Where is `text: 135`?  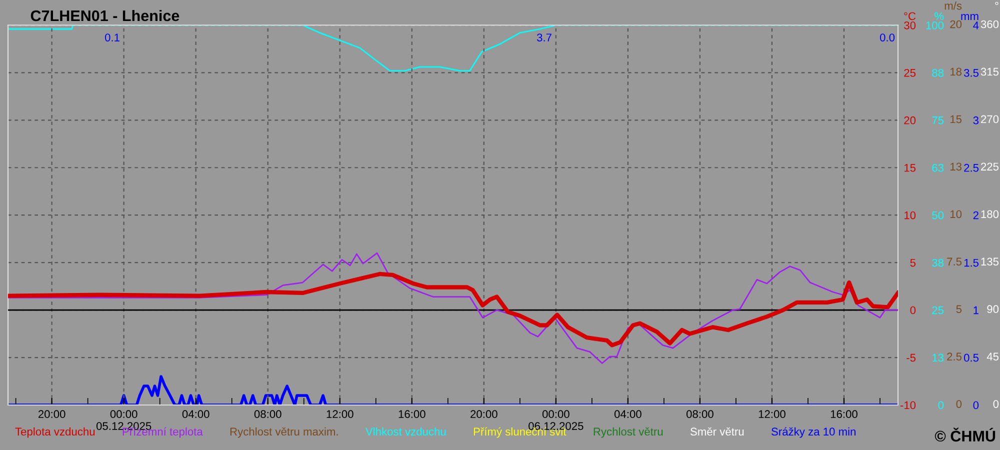
text: 135 is located at coordinates (990, 262).